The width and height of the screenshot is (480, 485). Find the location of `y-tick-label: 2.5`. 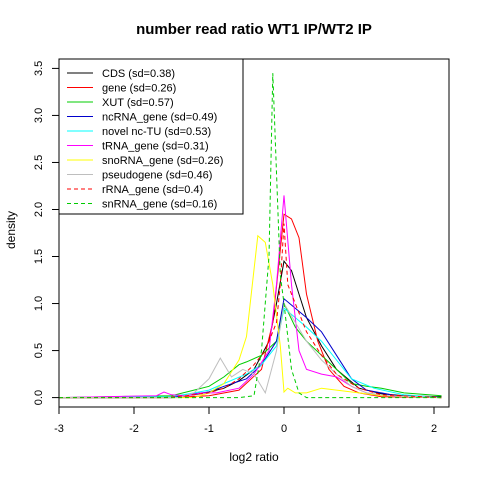

y-tick-label: 2.5 is located at coordinates (39, 162).